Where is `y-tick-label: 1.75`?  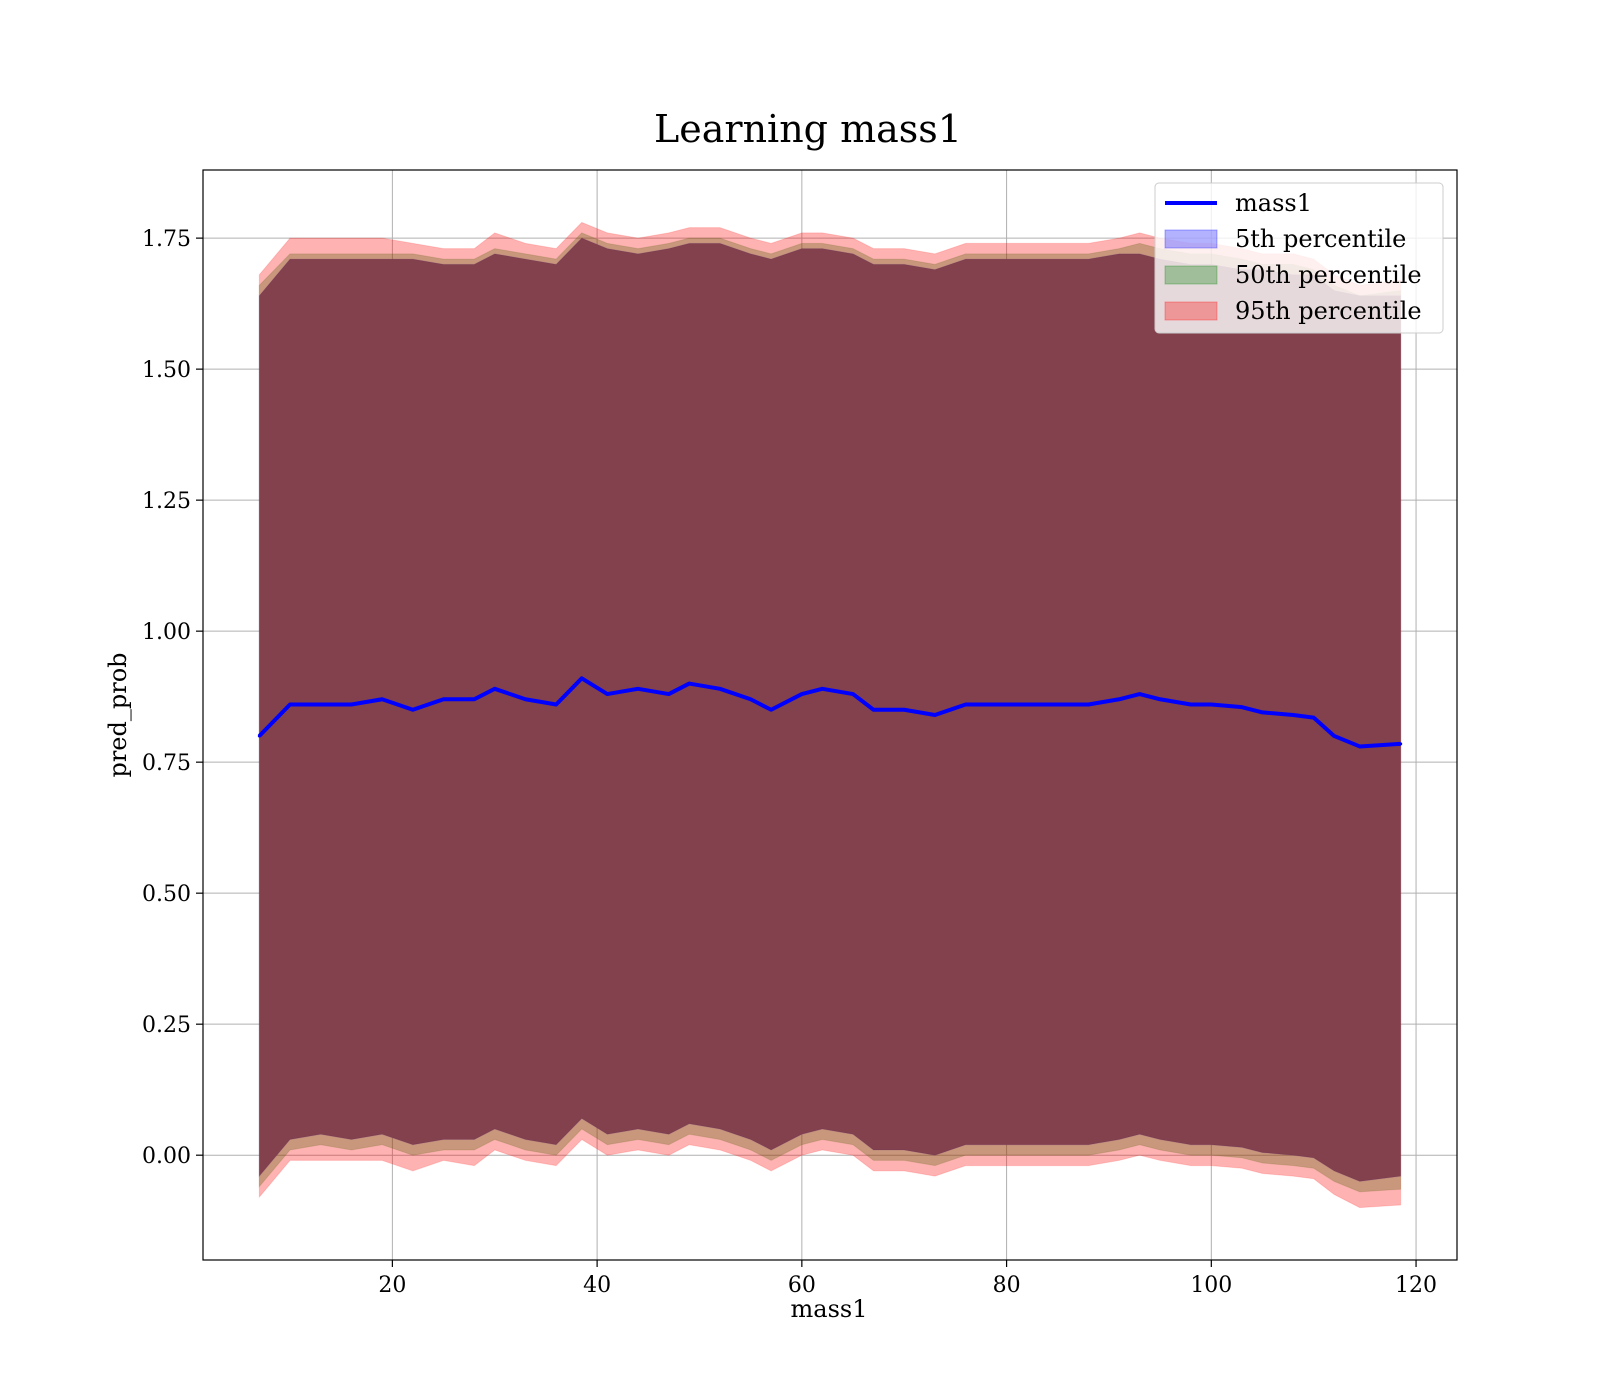 y-tick-label: 1.75 is located at coordinates (166, 239).